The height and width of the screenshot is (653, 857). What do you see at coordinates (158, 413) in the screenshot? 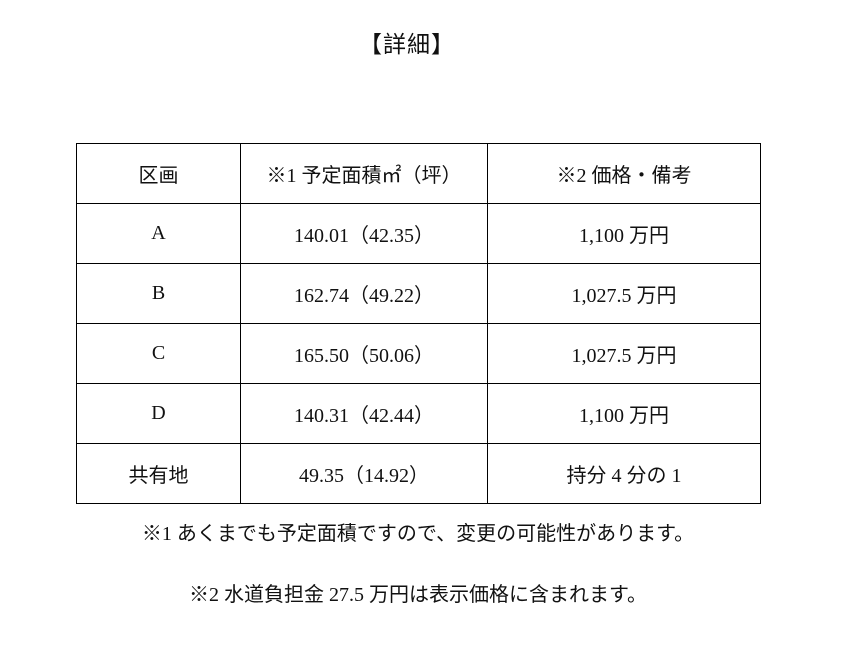
I see `cell-section: D` at bounding box center [158, 413].